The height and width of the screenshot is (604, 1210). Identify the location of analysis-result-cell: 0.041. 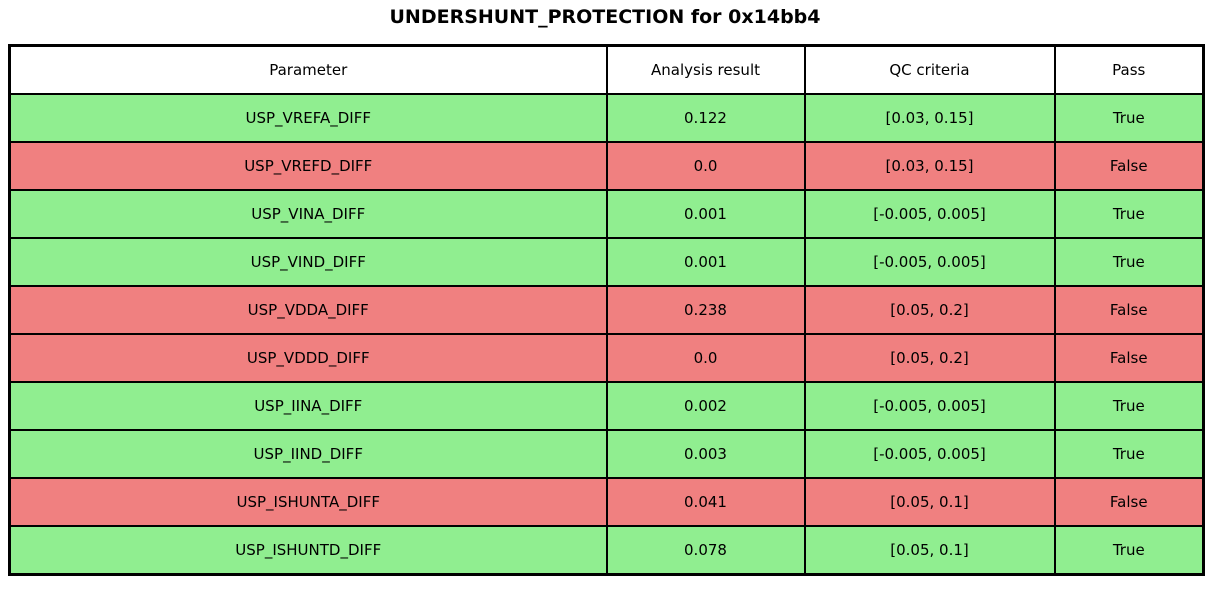
(705, 502).